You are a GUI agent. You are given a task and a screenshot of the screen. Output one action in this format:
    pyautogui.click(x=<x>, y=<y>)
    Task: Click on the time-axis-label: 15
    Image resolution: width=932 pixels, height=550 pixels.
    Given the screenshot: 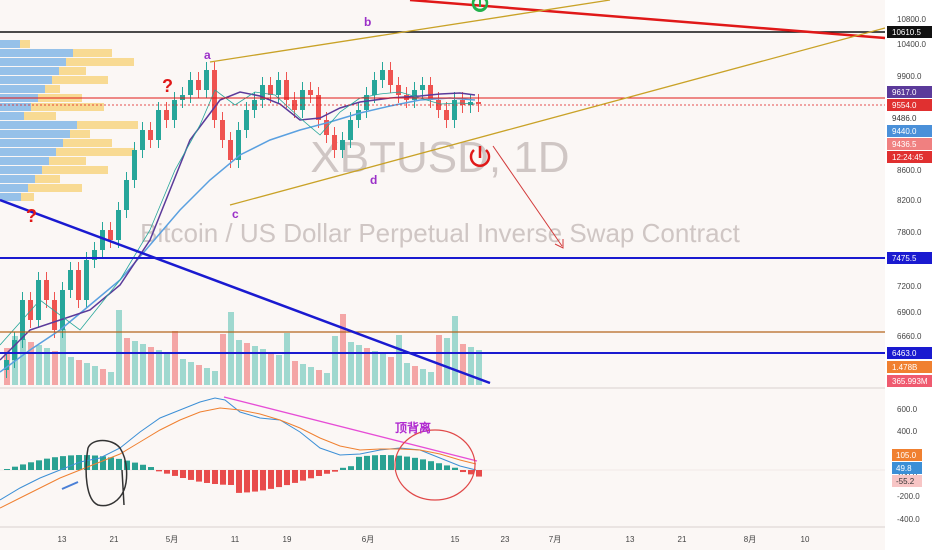 What is the action you would take?
    pyautogui.click(x=455, y=539)
    